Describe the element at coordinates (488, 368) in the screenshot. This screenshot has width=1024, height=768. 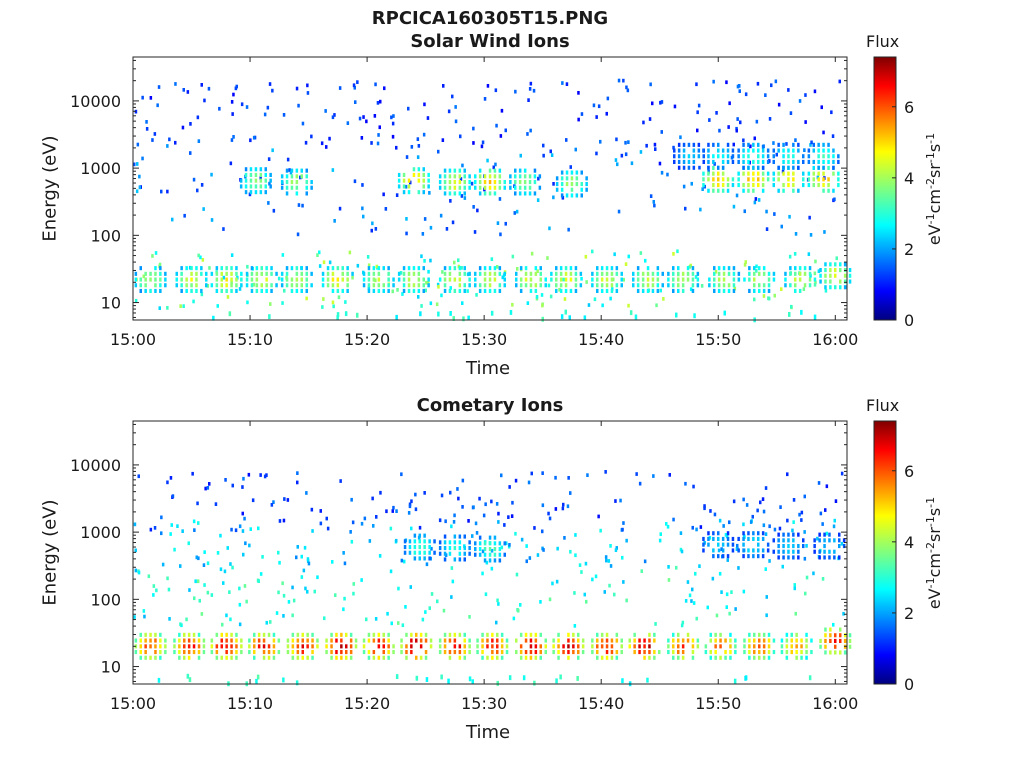
I see `x-axis-label-solar-wind: Time` at that location.